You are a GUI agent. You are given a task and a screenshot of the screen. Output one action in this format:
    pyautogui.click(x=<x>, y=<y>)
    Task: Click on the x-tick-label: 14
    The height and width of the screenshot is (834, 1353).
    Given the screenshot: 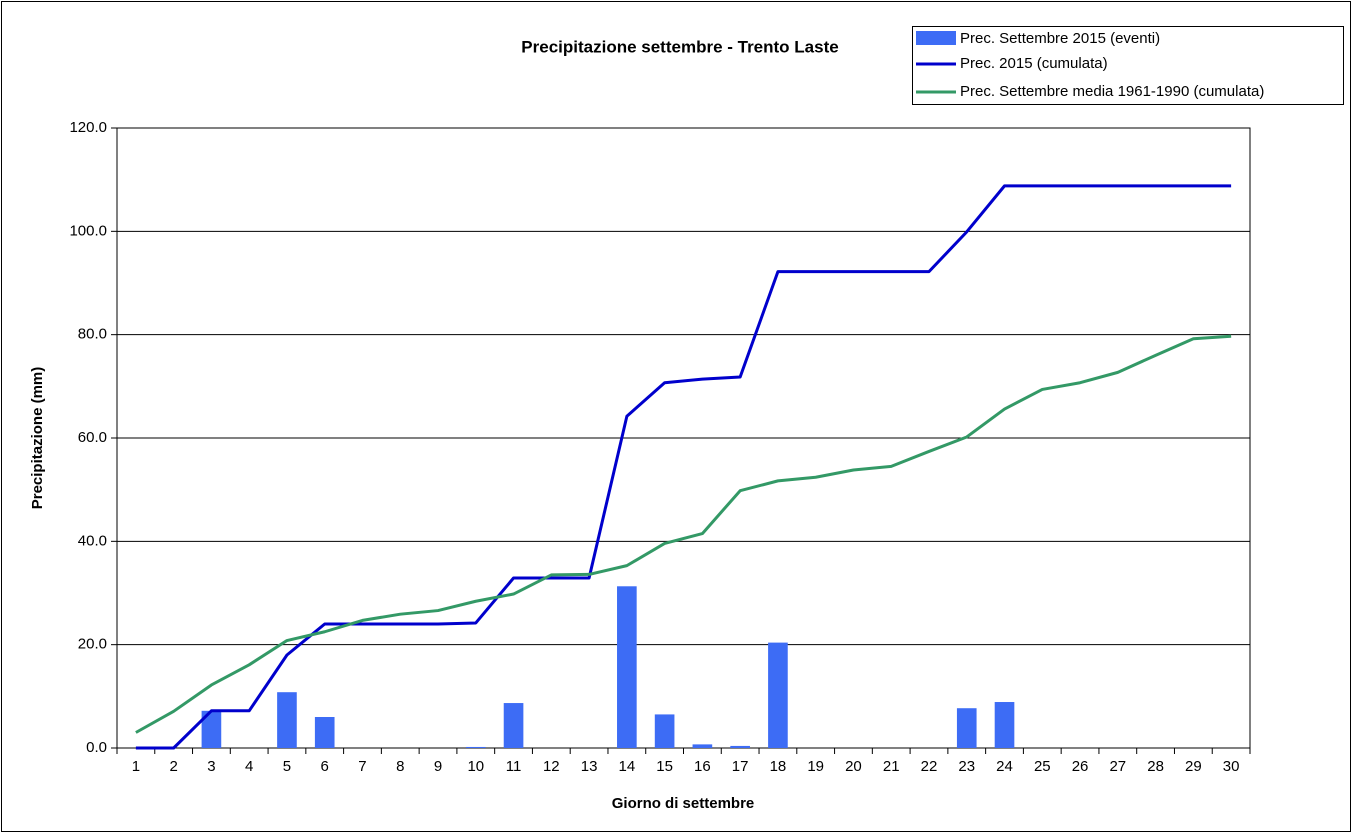 What is the action you would take?
    pyautogui.click(x=627, y=766)
    